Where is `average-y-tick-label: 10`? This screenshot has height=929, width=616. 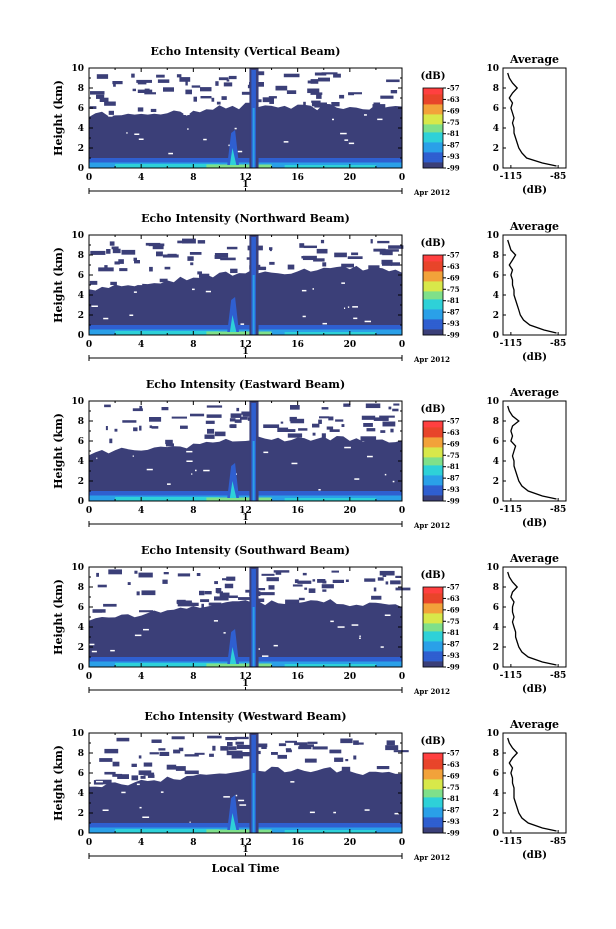 average-y-tick-label: 10 is located at coordinates (492, 69).